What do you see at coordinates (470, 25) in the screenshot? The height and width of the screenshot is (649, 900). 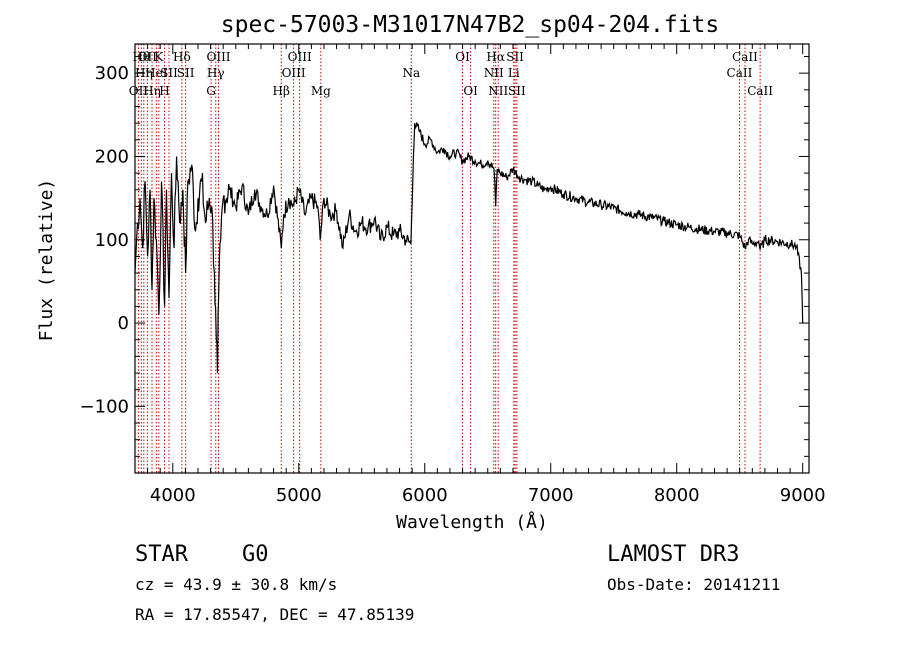 I see `chart-title: spec-57003-M31017N47B2_sp04-204.fits` at bounding box center [470, 25].